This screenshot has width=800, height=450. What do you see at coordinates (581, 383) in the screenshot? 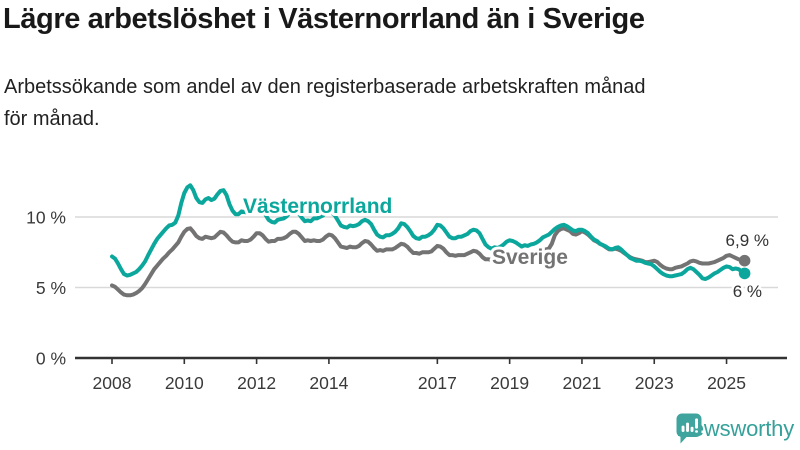
I see `x-axis-tick-label: 2021` at bounding box center [581, 383].